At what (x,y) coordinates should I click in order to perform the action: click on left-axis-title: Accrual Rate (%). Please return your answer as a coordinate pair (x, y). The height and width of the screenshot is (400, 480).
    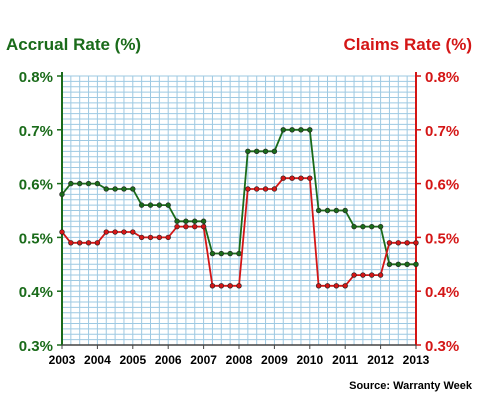
    Looking at the image, I should click on (74, 44).